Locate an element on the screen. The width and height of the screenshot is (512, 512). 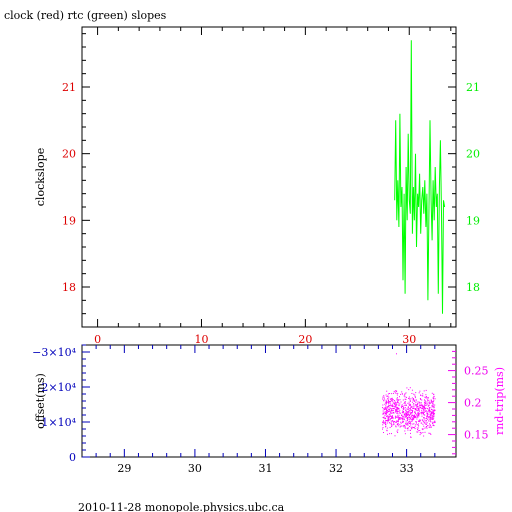
roundtrip-tick-label: 0.2 is located at coordinates (473, 403).